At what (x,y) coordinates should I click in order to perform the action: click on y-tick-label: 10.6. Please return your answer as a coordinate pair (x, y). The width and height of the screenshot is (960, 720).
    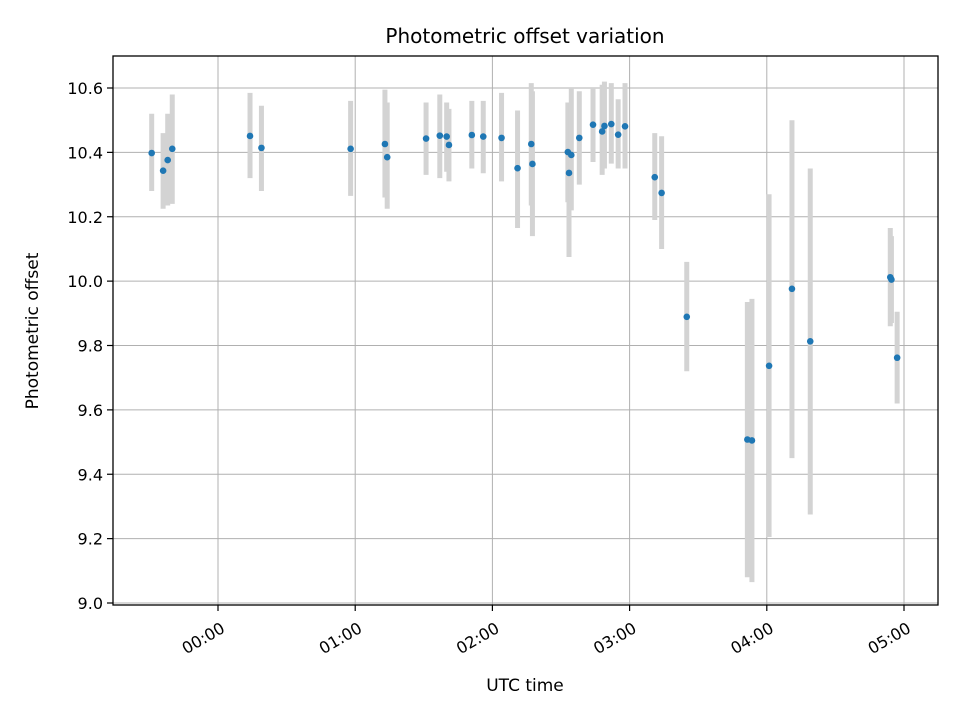
    Looking at the image, I should click on (85, 88).